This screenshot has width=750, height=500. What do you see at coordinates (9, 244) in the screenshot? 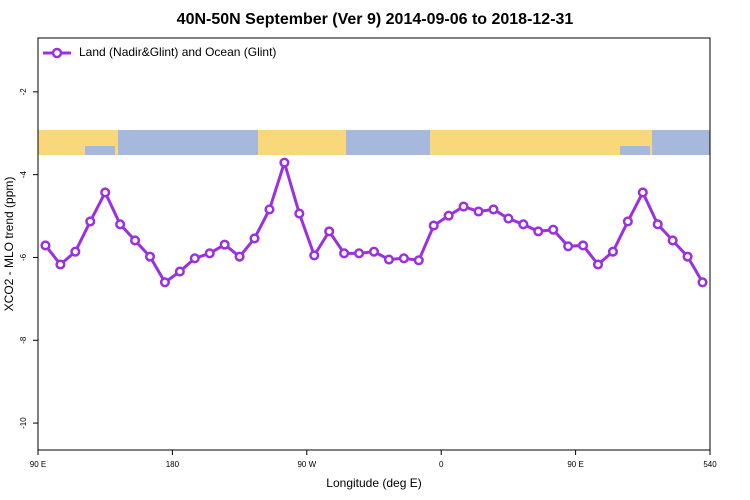
I see `y-axis-label: XCO2 - MLO trend (ppm)` at bounding box center [9, 244].